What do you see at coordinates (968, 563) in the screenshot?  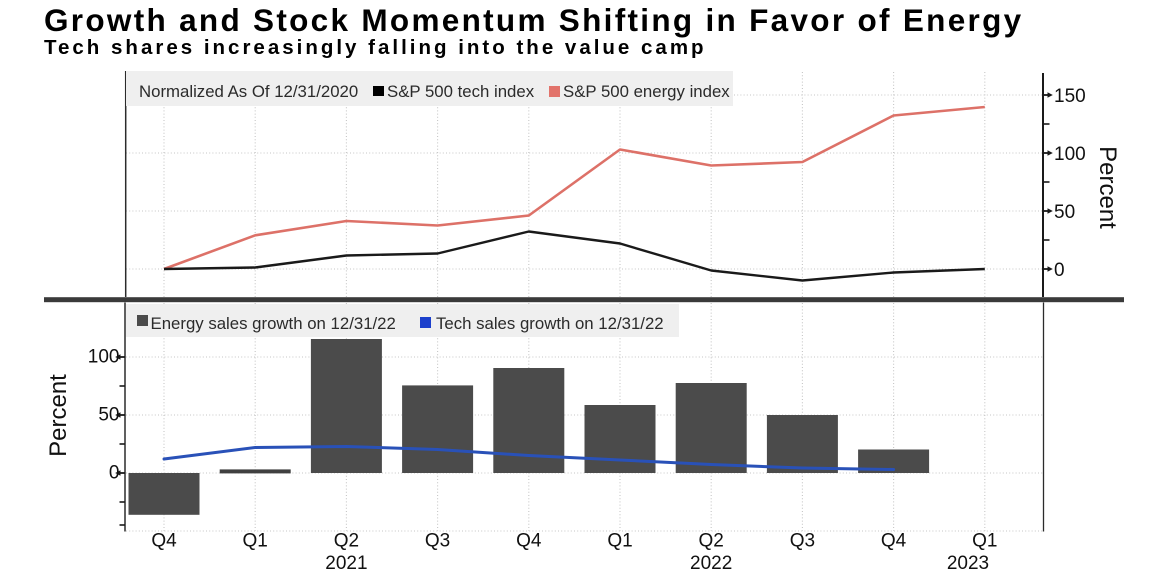 I see `svg-text: 2023` at bounding box center [968, 563].